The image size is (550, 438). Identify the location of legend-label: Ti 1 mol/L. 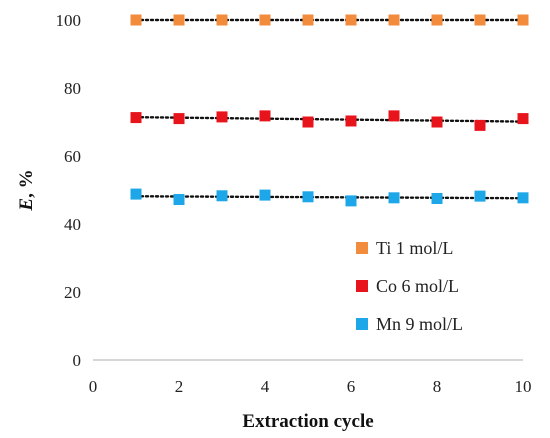
(414, 248).